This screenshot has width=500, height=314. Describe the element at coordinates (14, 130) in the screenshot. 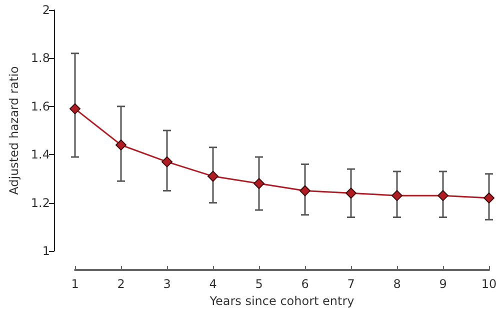

I see `y-axis-title: Adjusted hazard ratio` at that location.